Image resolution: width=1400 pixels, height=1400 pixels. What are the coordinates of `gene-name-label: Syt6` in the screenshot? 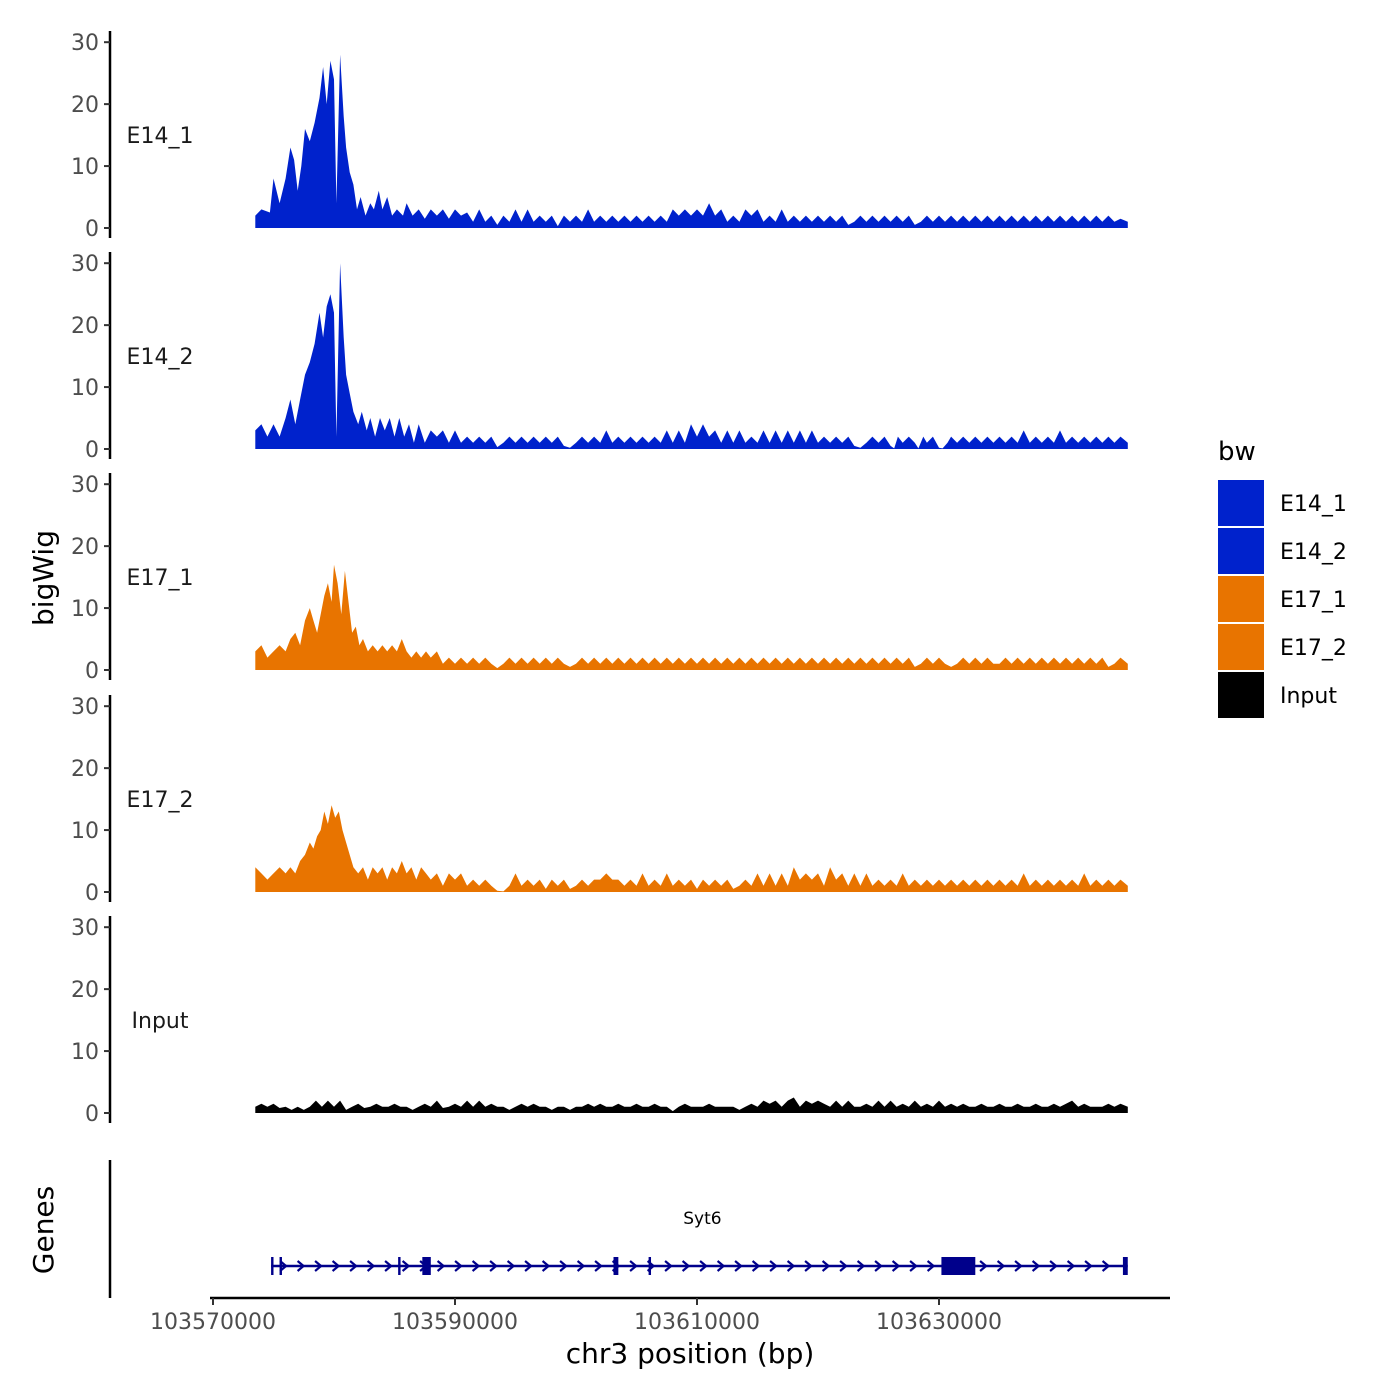 It's located at (702, 1219).